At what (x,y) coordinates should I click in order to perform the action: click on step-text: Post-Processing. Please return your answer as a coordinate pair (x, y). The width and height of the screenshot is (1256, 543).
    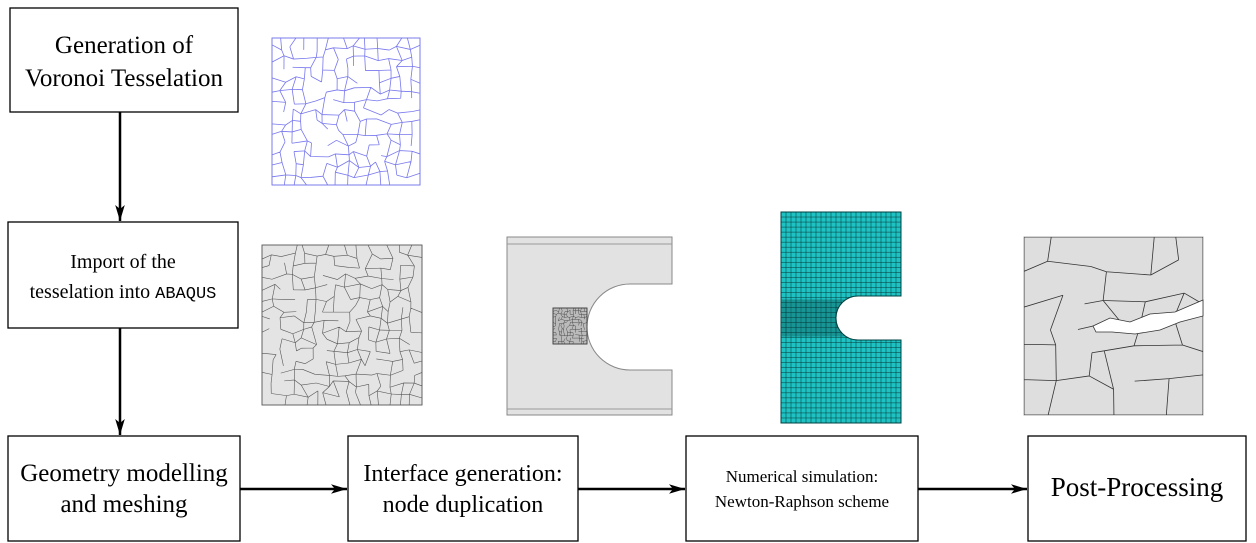
    Looking at the image, I should click on (1137, 487).